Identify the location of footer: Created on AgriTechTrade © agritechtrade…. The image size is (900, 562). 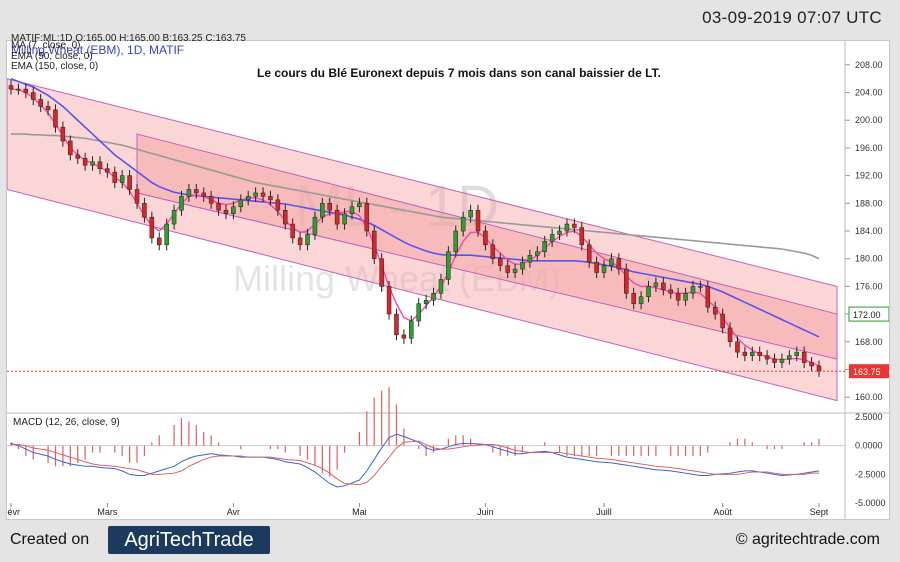
(450, 540).